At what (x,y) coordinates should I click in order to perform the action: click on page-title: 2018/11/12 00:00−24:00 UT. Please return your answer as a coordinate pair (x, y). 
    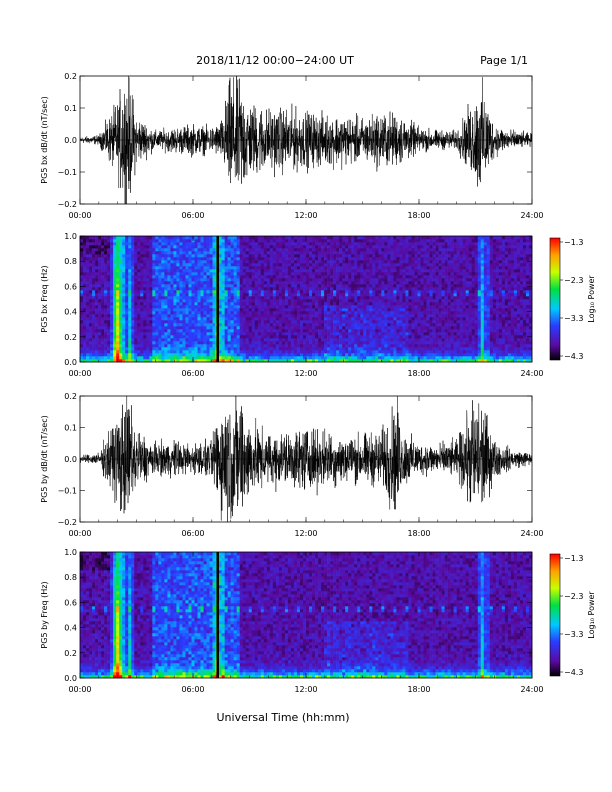
    Looking at the image, I should click on (275, 60).